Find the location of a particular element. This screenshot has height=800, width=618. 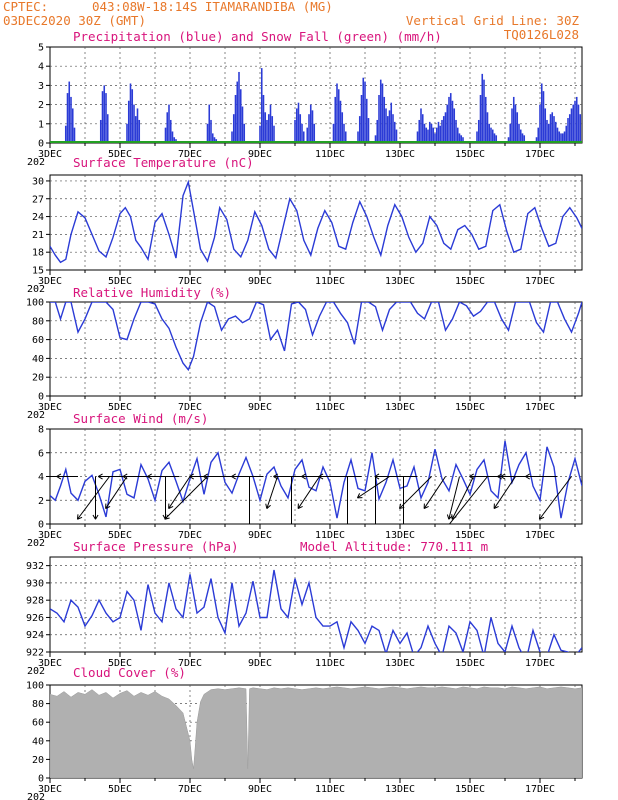

pressure-ytick-label: 926 is located at coordinates (35, 618).